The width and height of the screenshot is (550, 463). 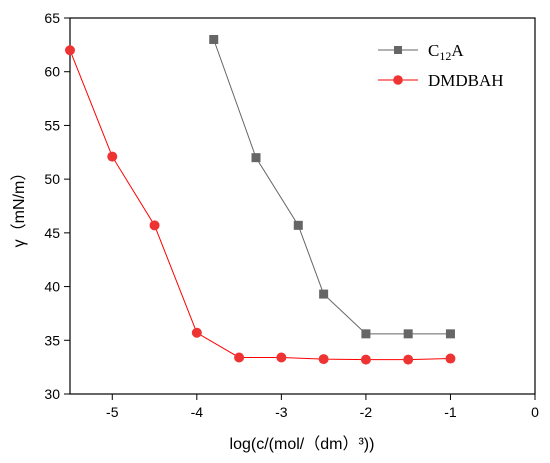 What do you see at coordinates (366, 412) in the screenshot?
I see `x-tick-label: -2` at bounding box center [366, 412].